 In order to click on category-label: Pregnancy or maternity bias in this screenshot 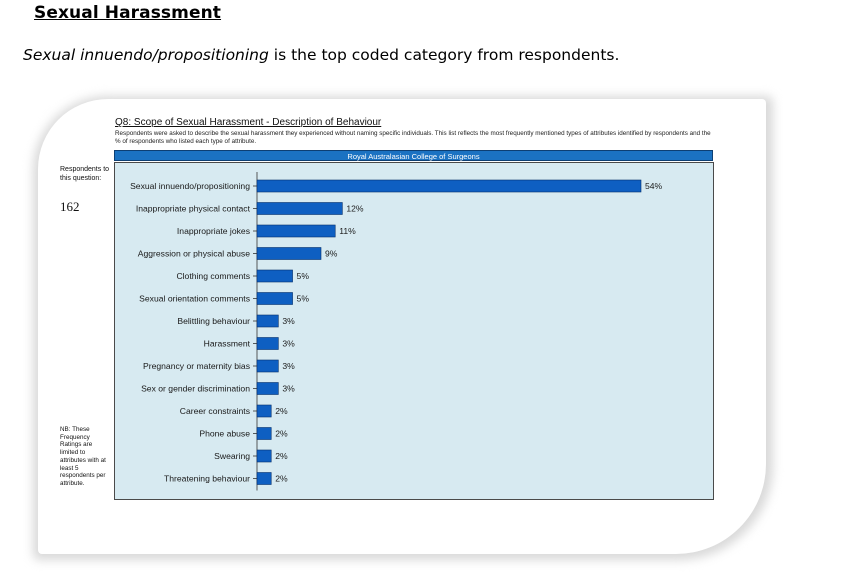, I will do `click(196, 366)`.